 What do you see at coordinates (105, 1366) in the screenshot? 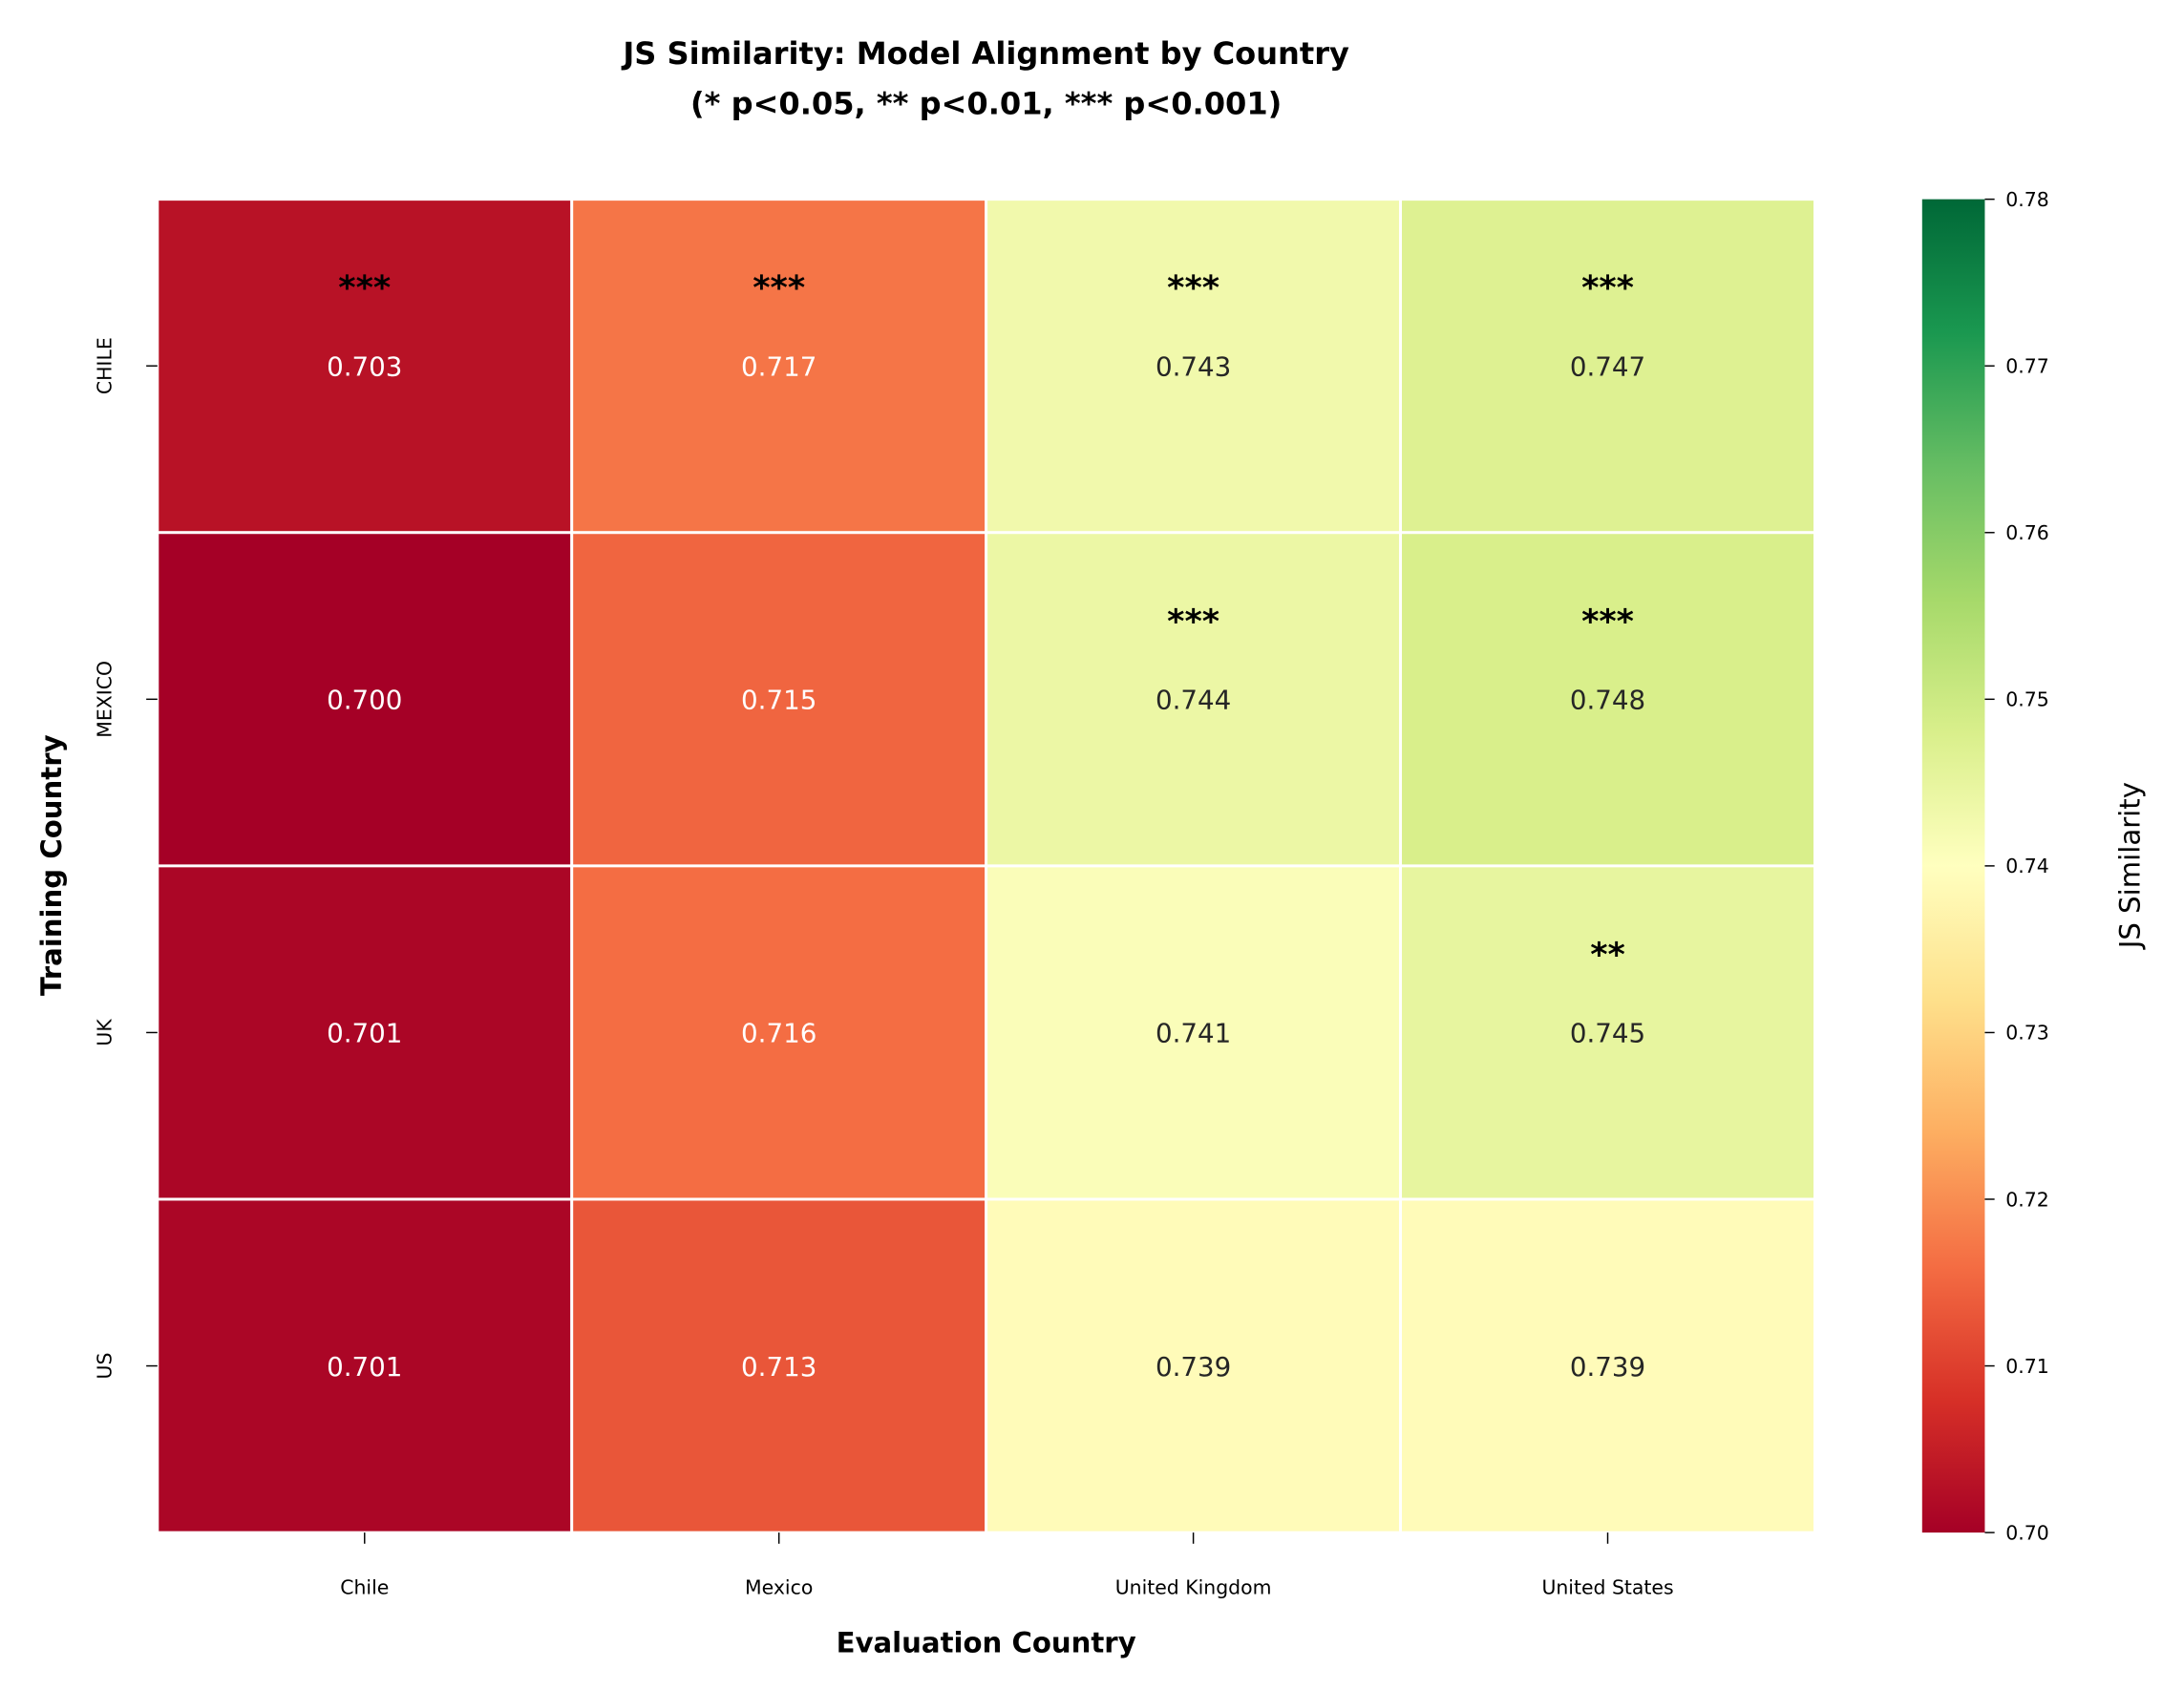
I see `y-tick-label: US` at bounding box center [105, 1366].